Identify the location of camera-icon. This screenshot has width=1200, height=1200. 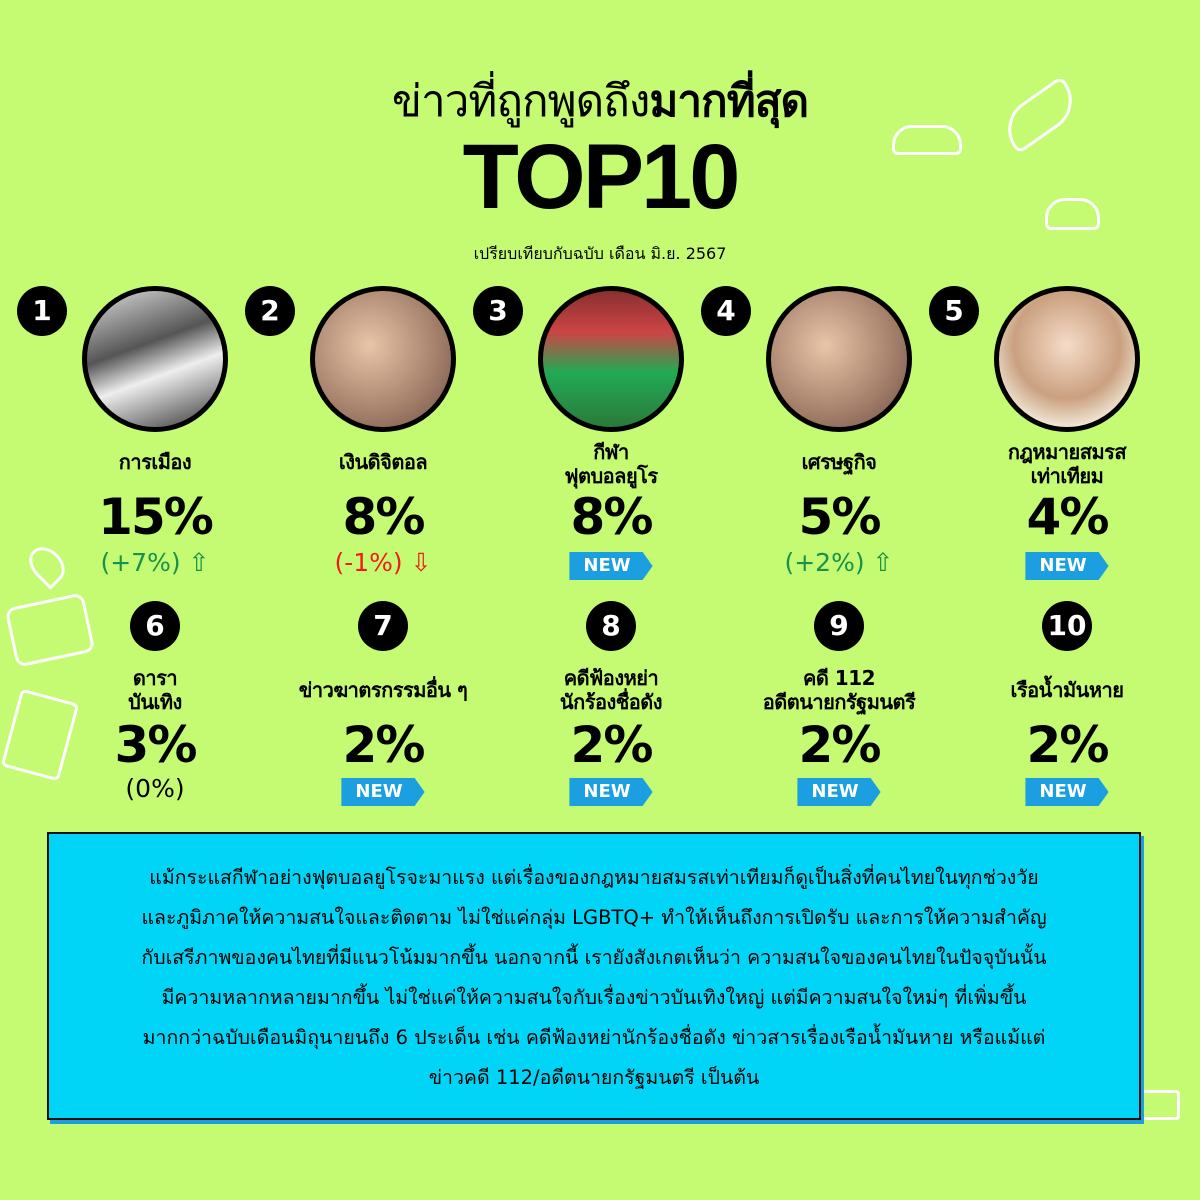
(50, 630).